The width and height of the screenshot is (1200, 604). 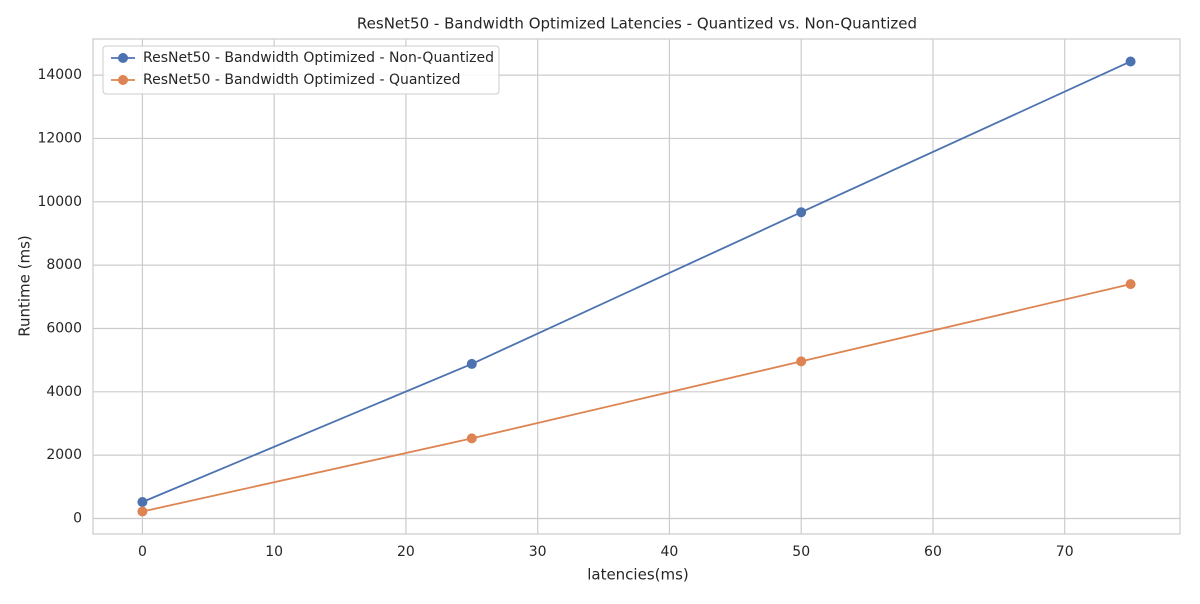 I want to click on x-tick-label: 20, so click(x=406, y=552).